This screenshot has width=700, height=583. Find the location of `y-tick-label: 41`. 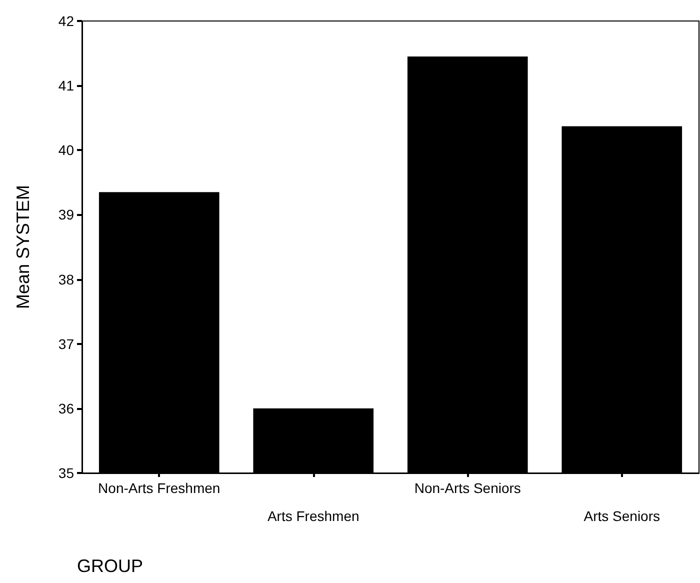

y-tick-label: 41 is located at coordinates (66, 86).